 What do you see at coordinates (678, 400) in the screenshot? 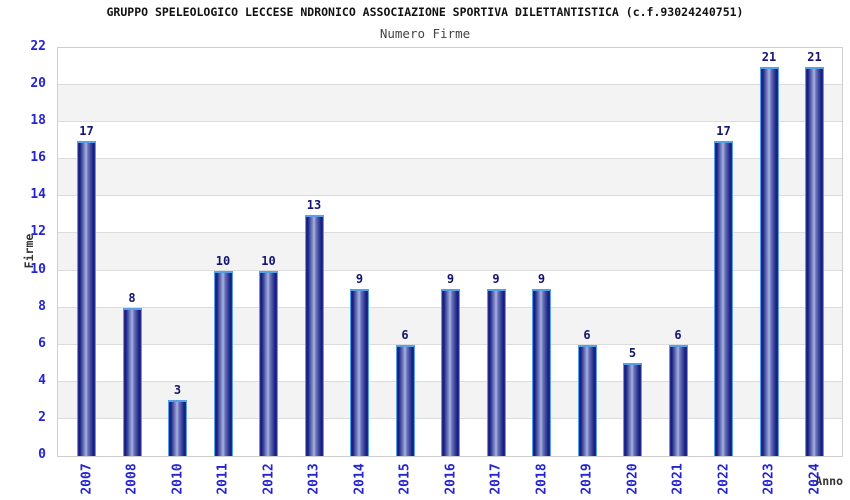
I see `bar-2021` at bounding box center [678, 400].